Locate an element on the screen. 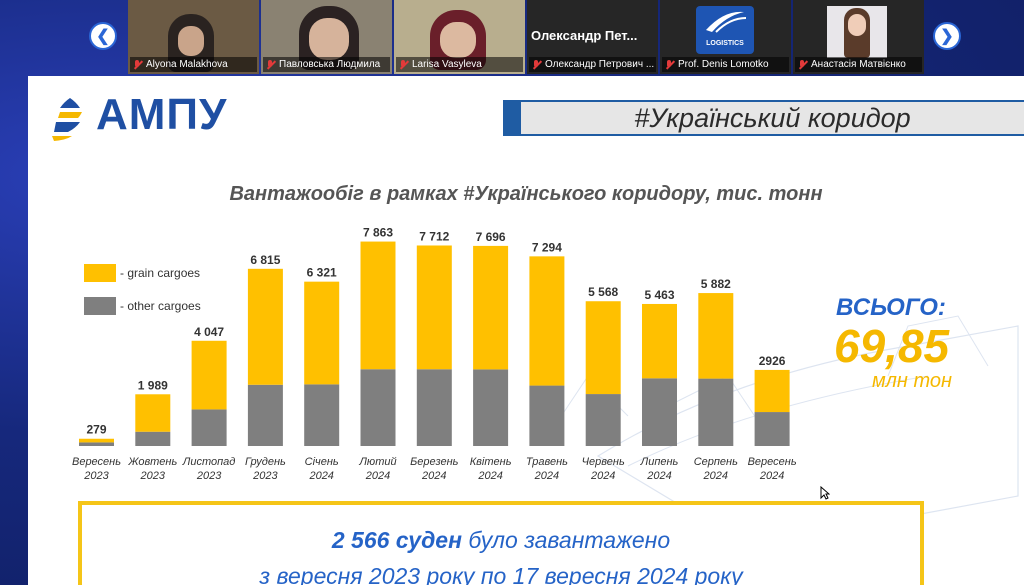  previous-participants-button: ❮ is located at coordinates (103, 36).